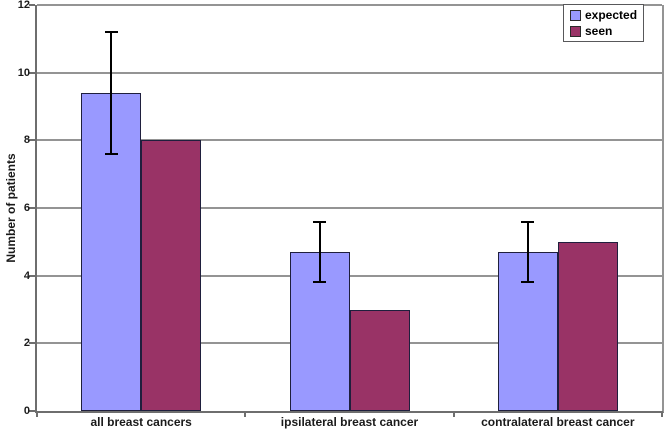 Image resolution: width=666 pixels, height=433 pixels. I want to click on y-axis-tick-label: 12, so click(23, 5).